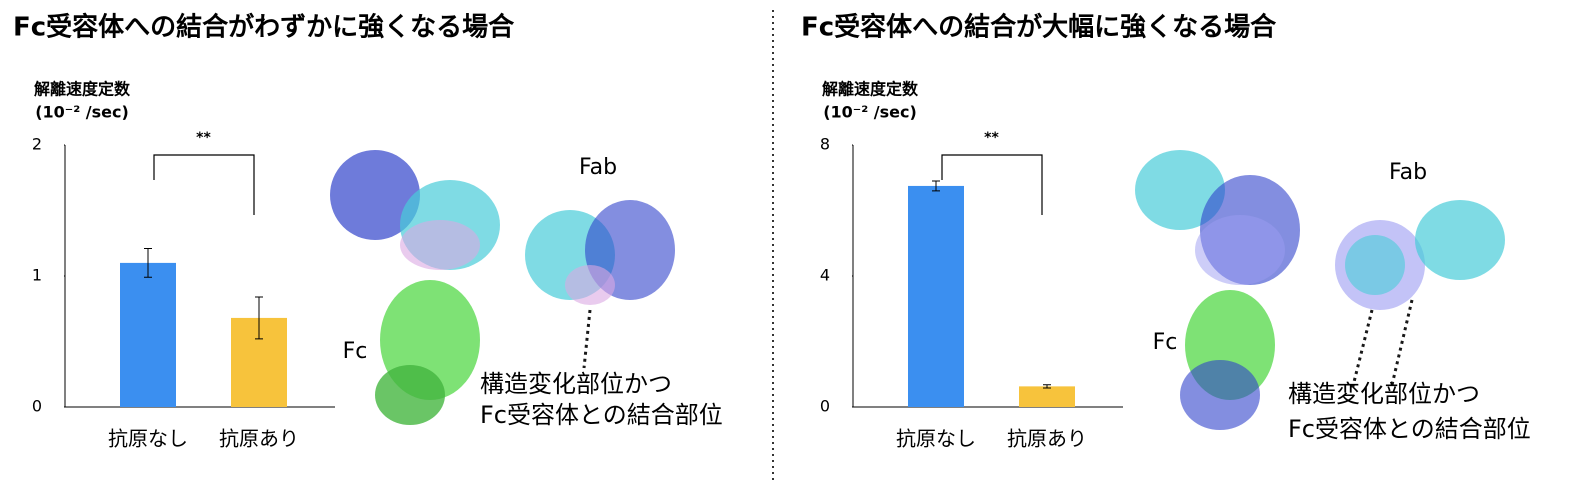  I want to click on chart-title: Fc受容体への結合が大幅に強くなる場合, so click(1039, 27).